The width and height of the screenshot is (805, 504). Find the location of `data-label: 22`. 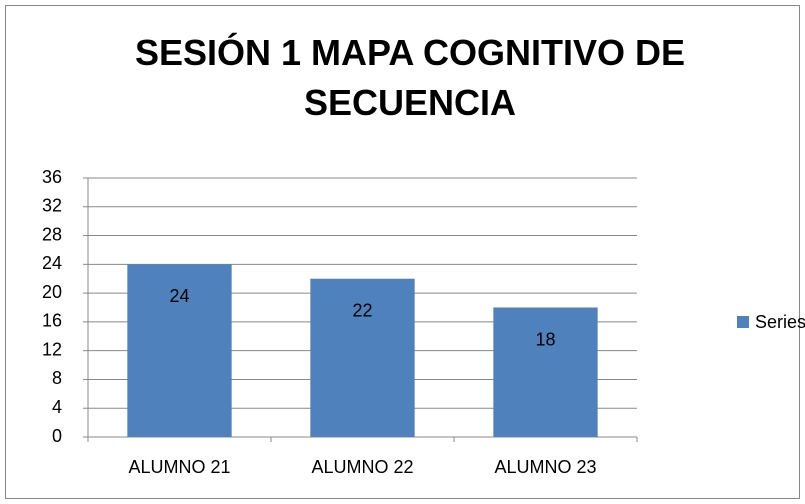

data-label: 22 is located at coordinates (362, 310).